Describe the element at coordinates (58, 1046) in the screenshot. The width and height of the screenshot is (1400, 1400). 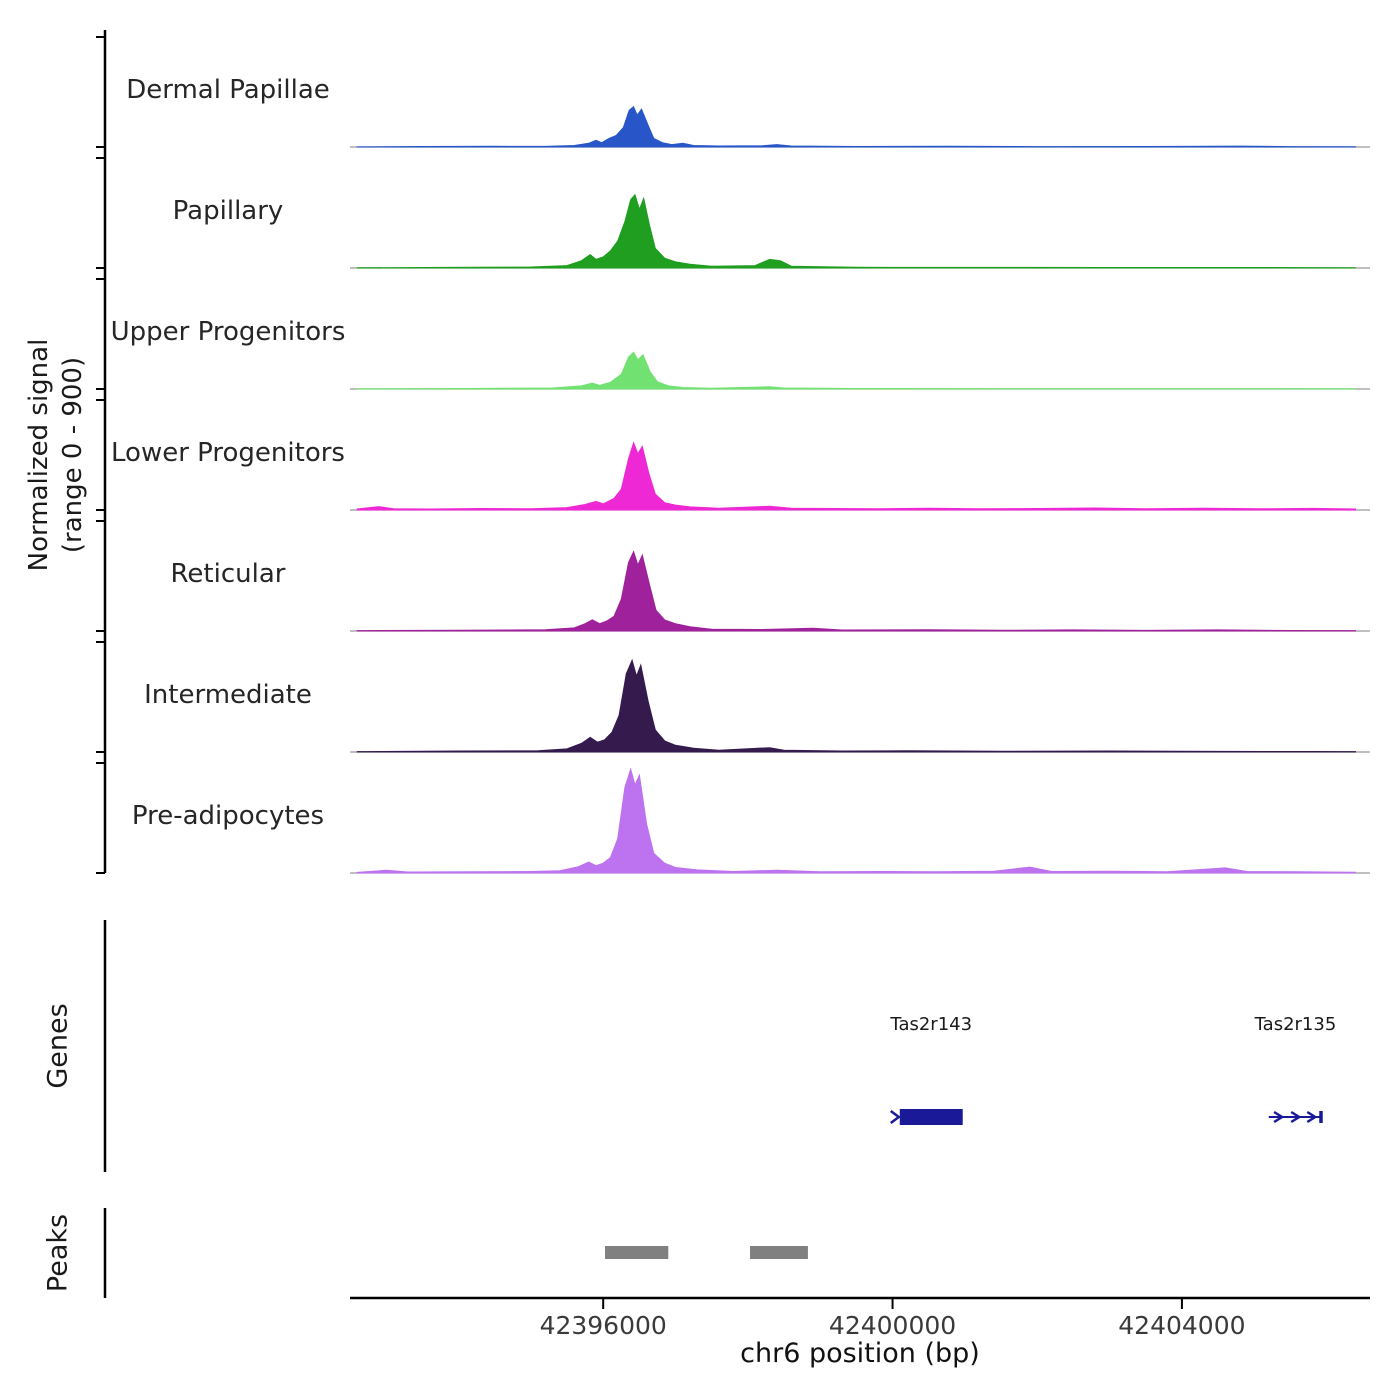
I see `genes-section-label: Genes` at that location.